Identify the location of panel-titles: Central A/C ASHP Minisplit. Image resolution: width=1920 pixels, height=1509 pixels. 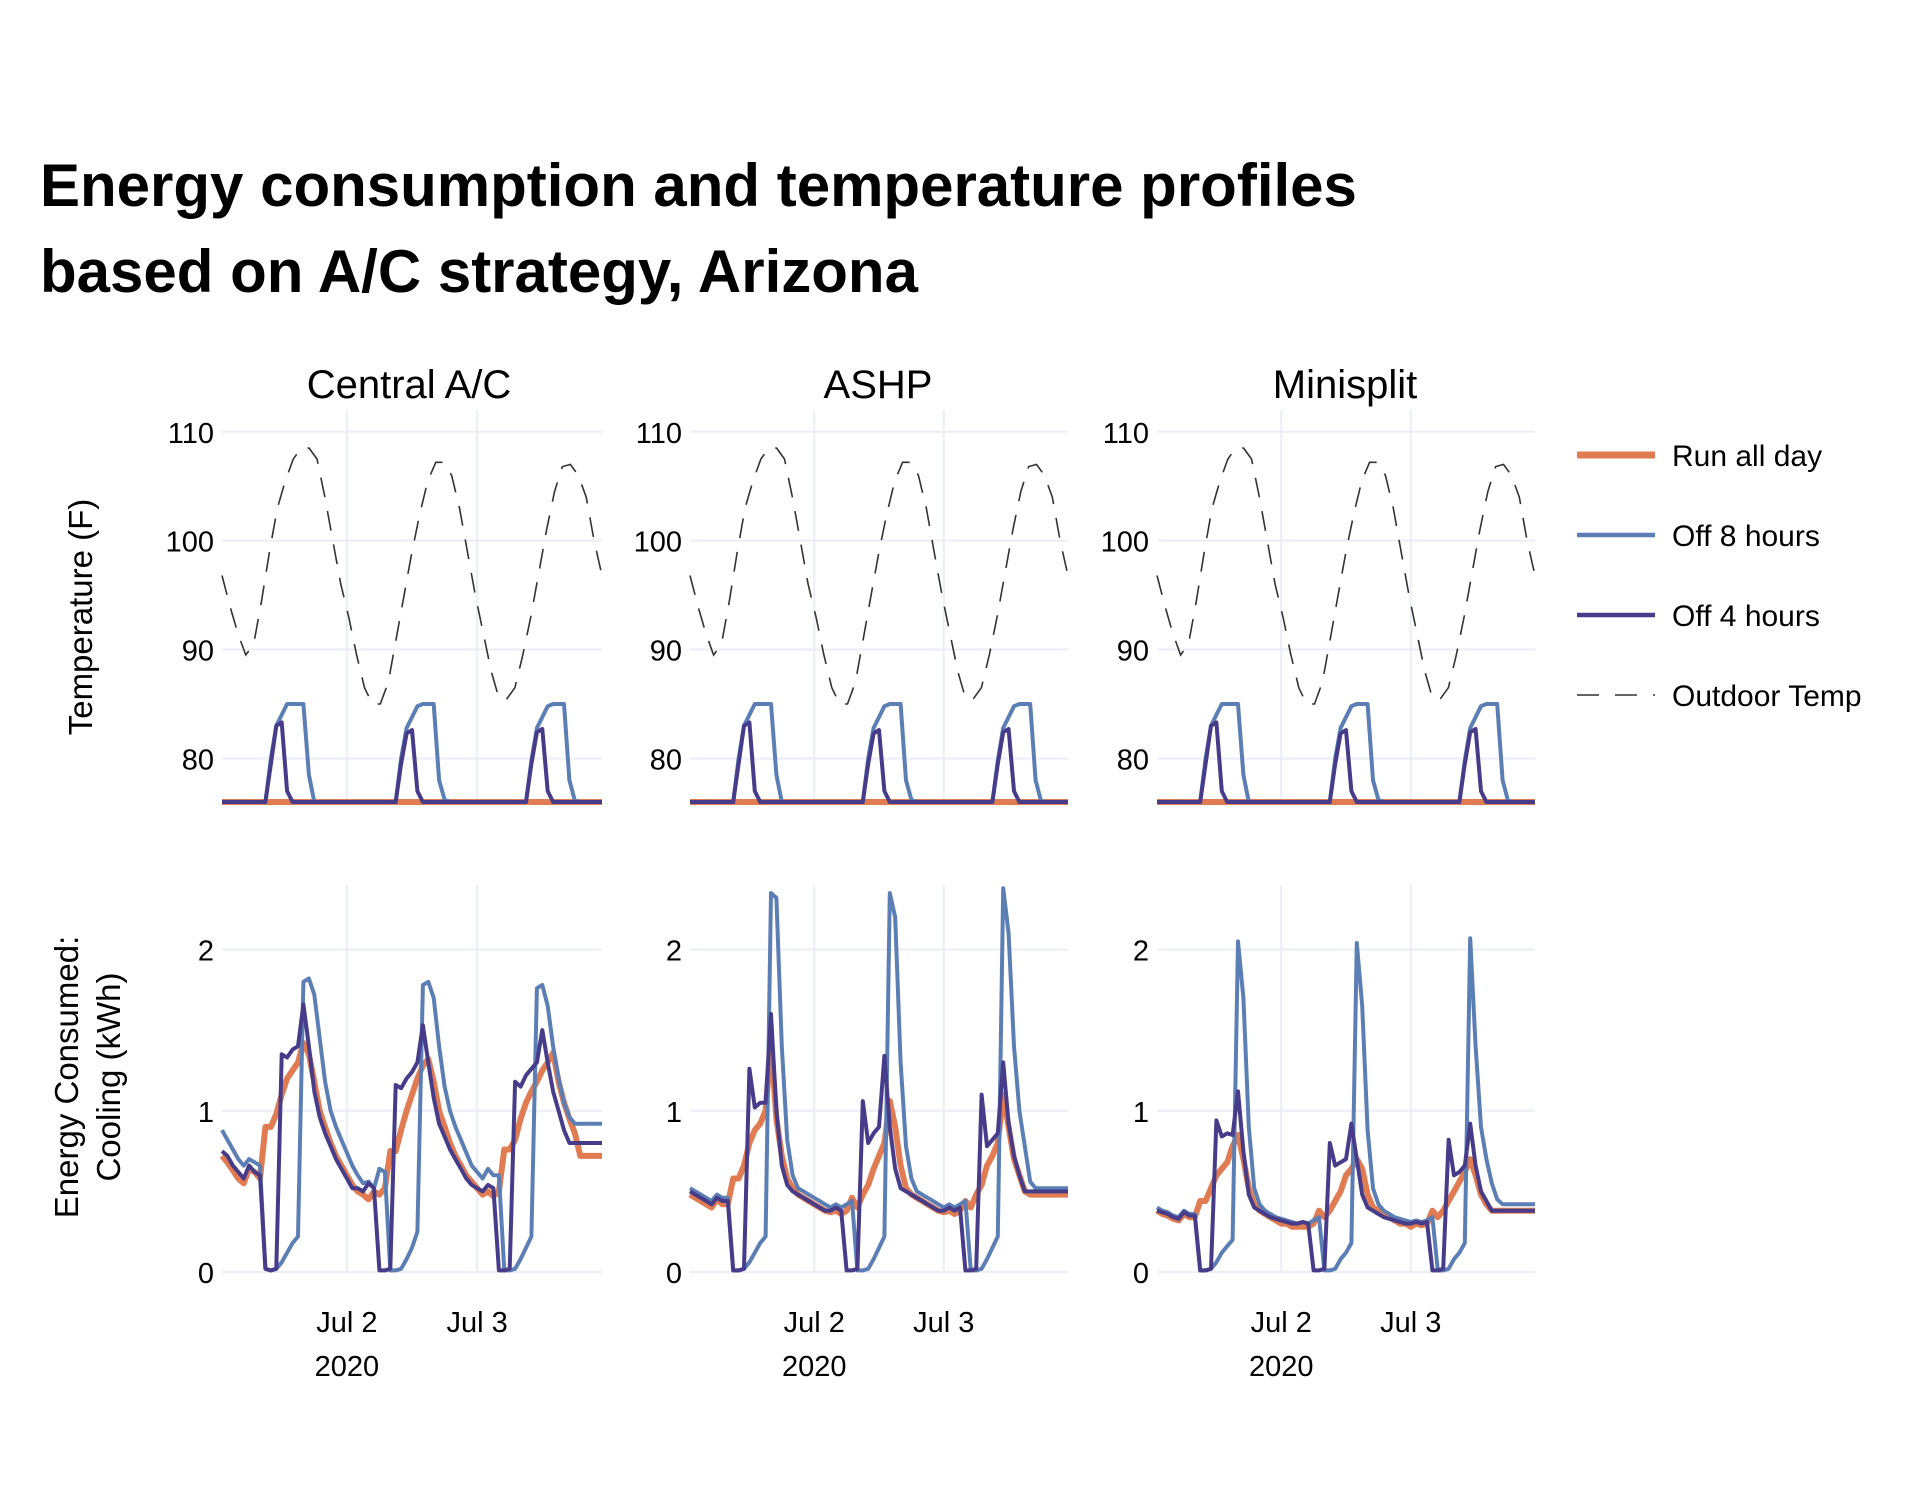
(862, 385).